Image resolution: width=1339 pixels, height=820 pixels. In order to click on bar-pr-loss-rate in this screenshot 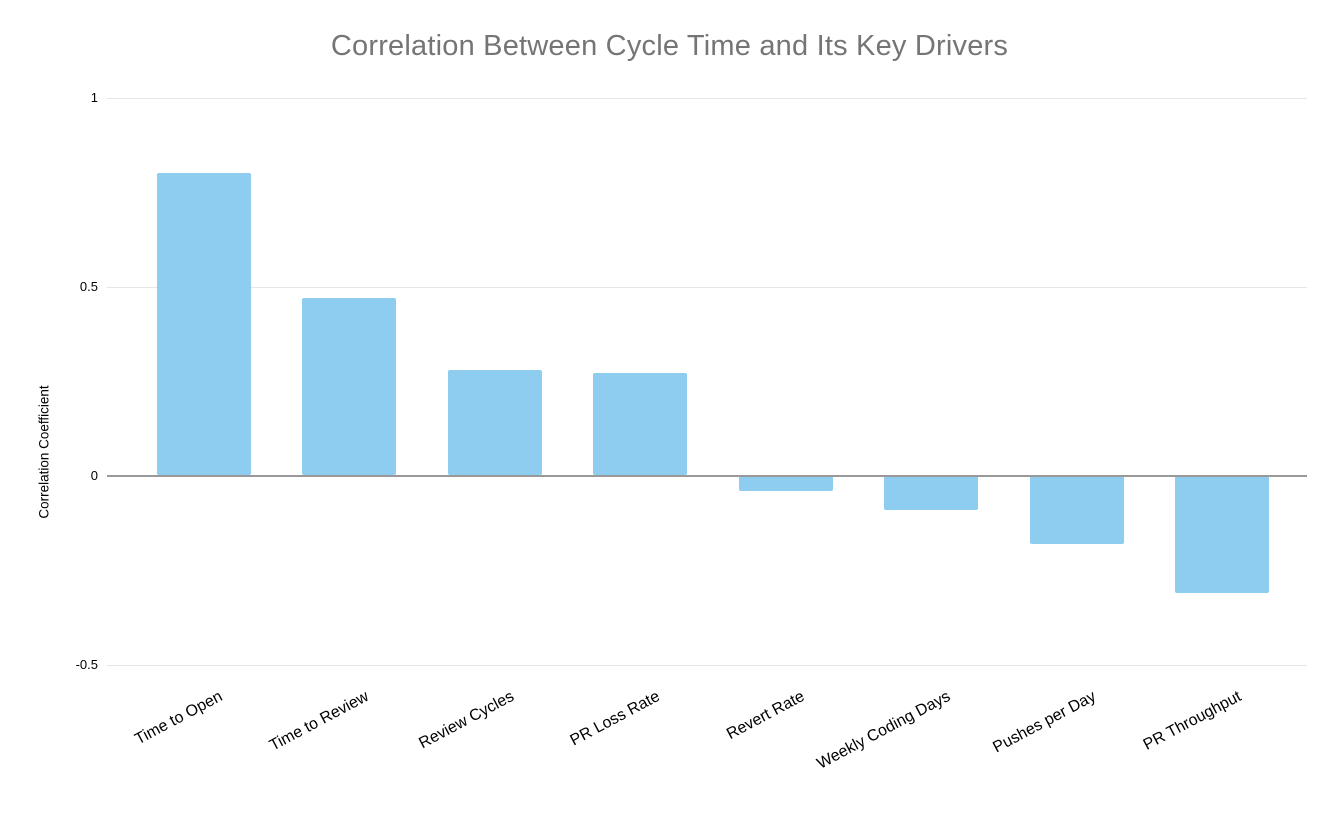, I will do `click(640, 424)`.